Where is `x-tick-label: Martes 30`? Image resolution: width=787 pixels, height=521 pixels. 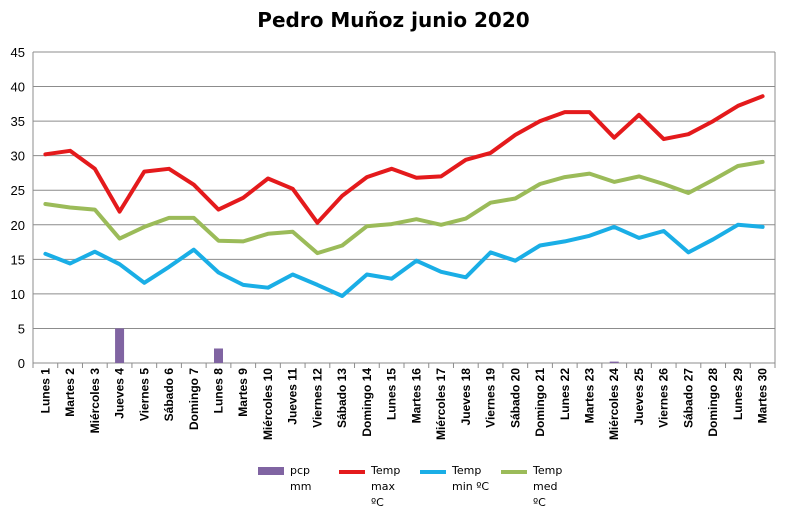
x-tick-label: Martes 30 is located at coordinates (763, 396).